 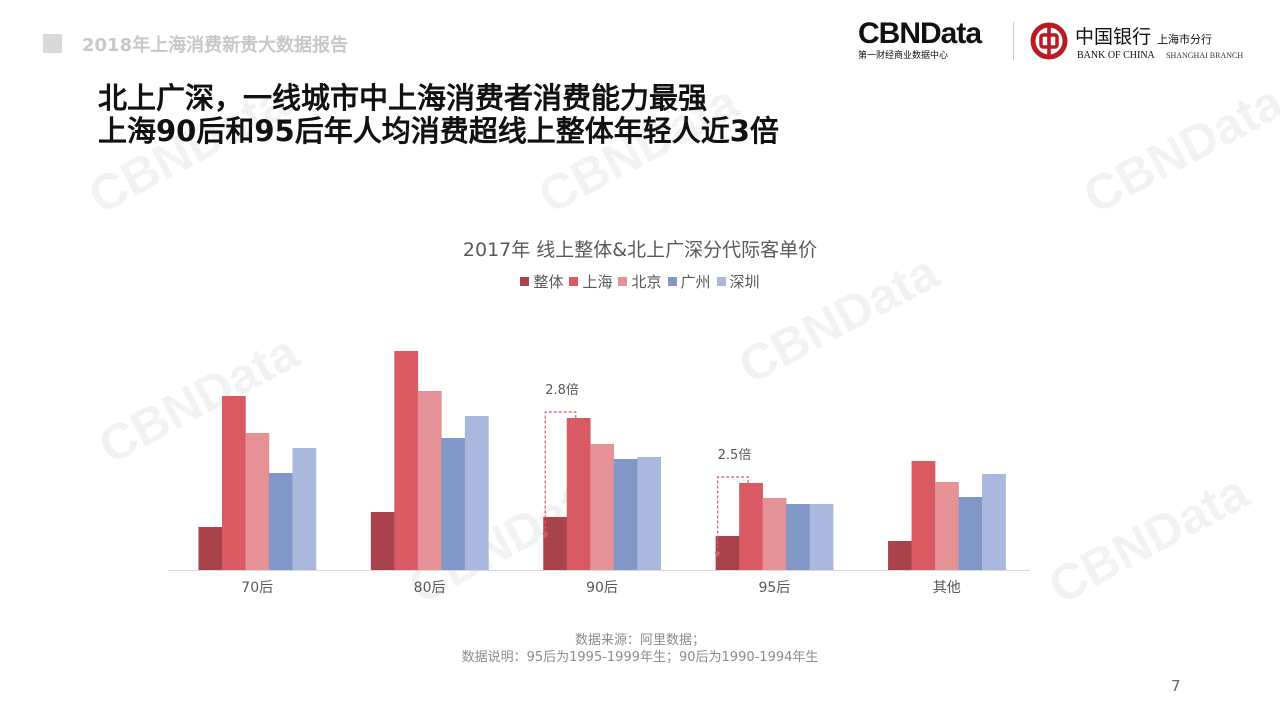 What do you see at coordinates (1184, 39) in the screenshot?
I see `boc-branch-cn: 上海市分行` at bounding box center [1184, 39].